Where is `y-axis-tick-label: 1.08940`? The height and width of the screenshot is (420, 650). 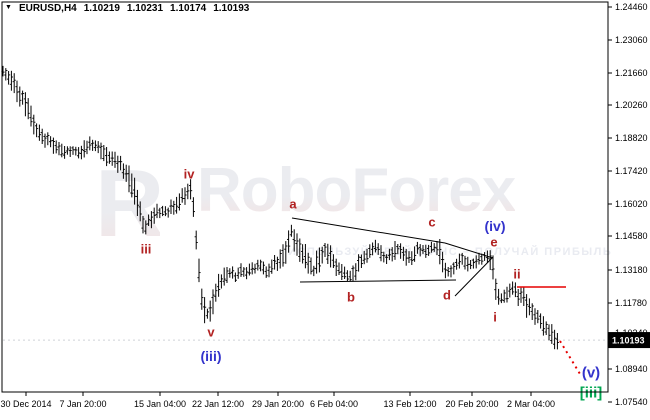 y-axis-tick-label: 1.08940 is located at coordinates (631, 369).